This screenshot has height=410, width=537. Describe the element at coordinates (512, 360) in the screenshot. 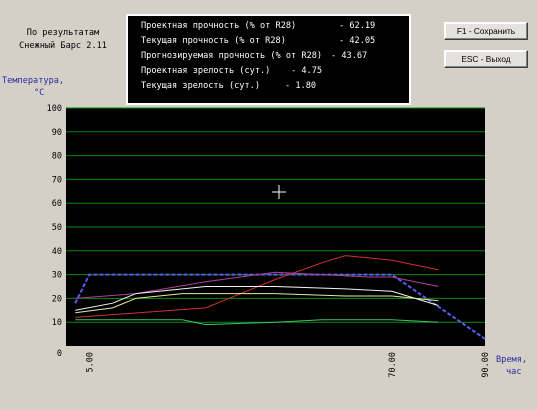

I see `x-axis-label-line1: Время,` at that location.